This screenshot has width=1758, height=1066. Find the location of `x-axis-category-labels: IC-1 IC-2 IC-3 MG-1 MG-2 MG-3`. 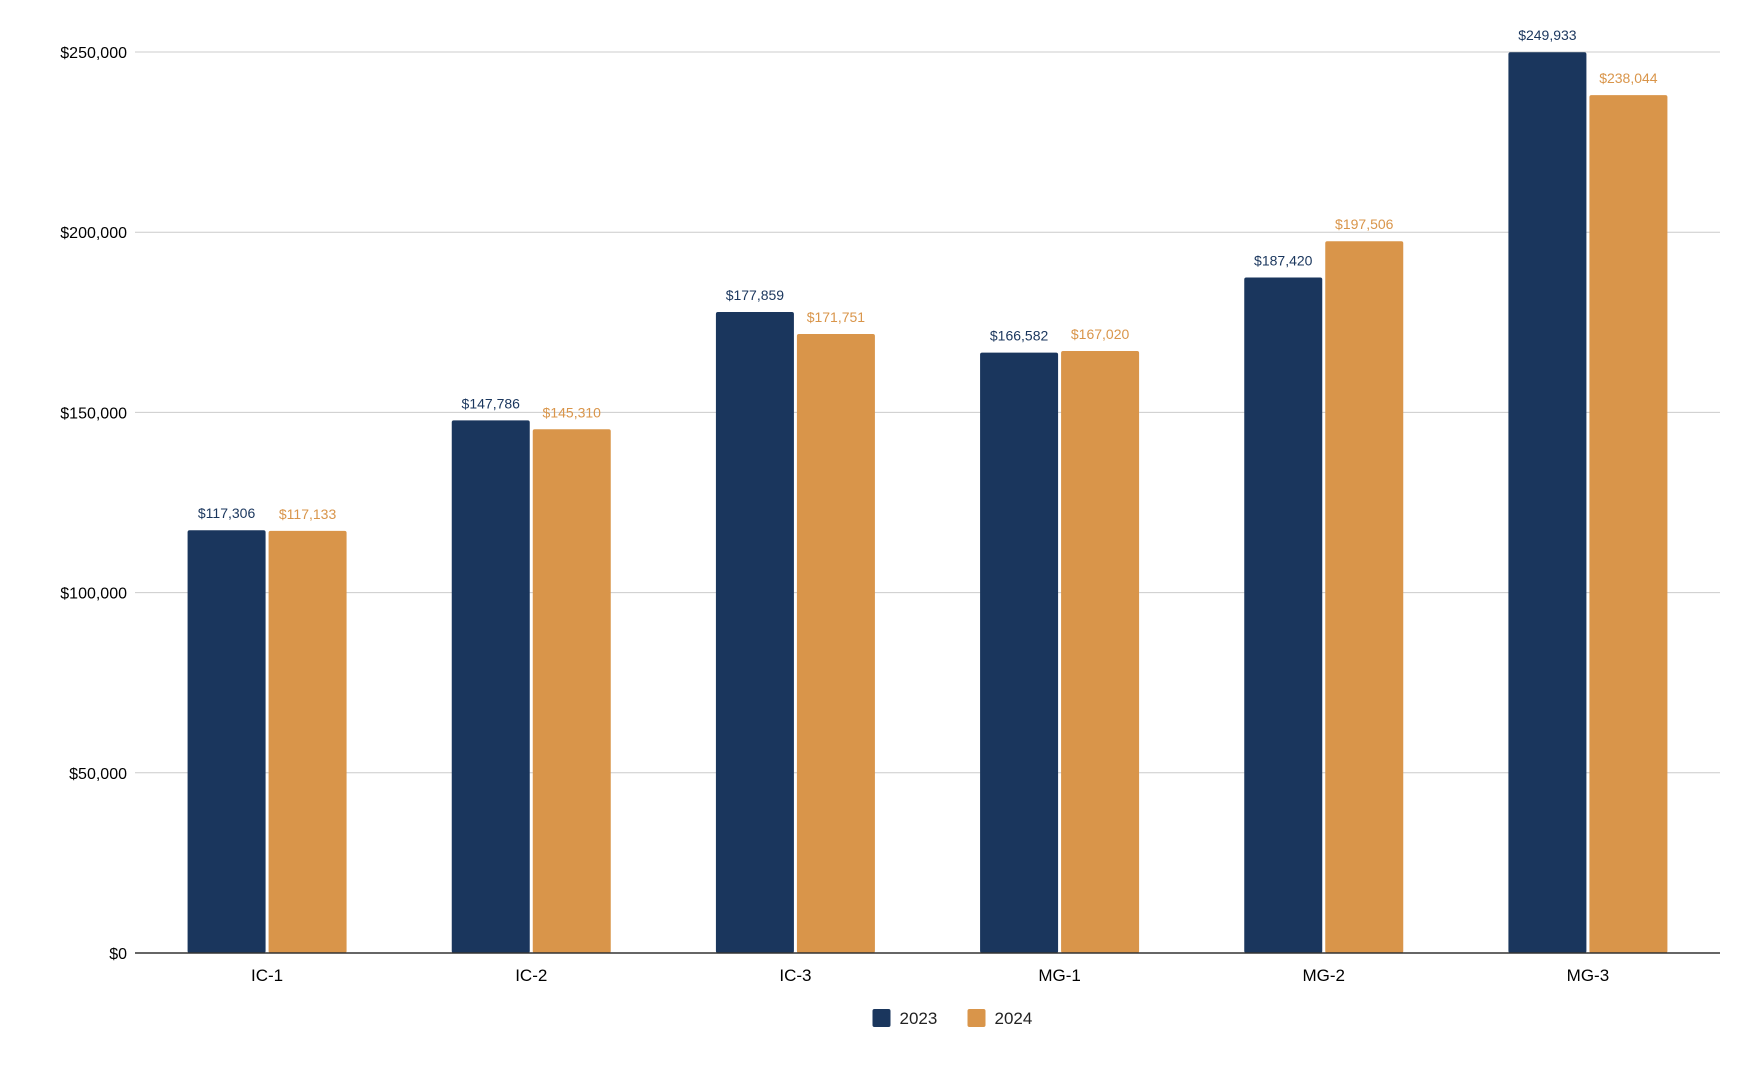

x-axis-category-labels: IC-1 IC-2 IC-3 MG-1 MG-2 MG-3 is located at coordinates (930, 975).